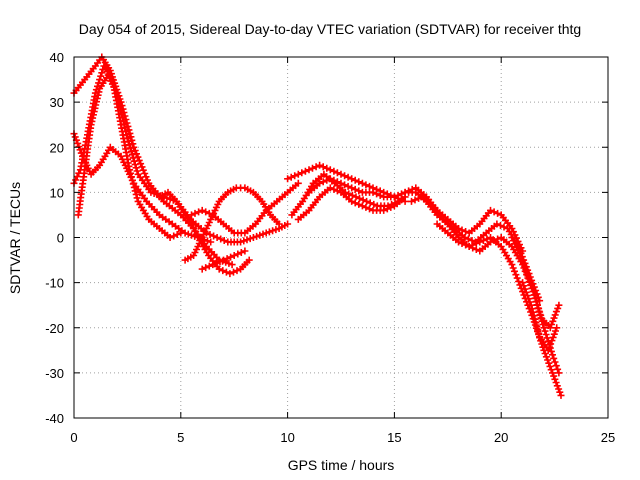 The height and width of the screenshot is (480, 640). What do you see at coordinates (608, 437) in the screenshot?
I see `x-tick-label: 25` at bounding box center [608, 437].